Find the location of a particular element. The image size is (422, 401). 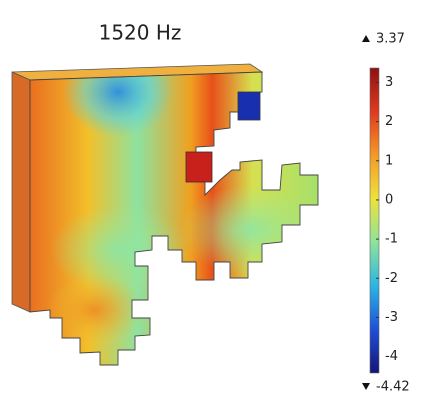

min-marker is located at coordinates (366, 386).